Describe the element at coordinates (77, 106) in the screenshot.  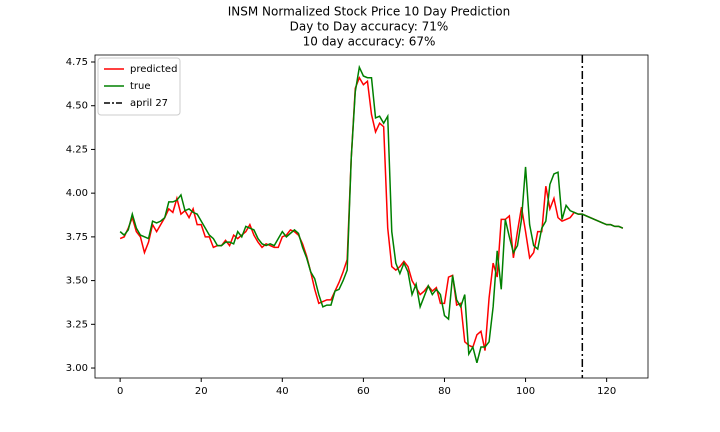
I see `y-tick-label: 4.50` at that location.